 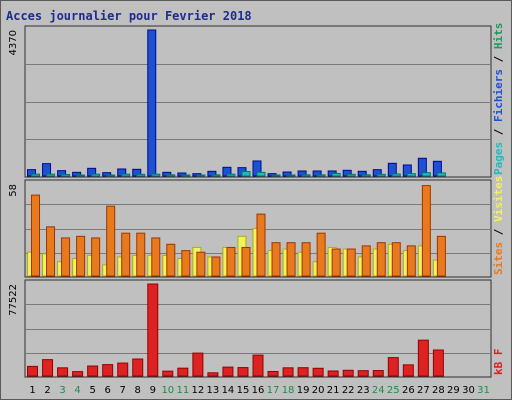 What do you see at coordinates (77, 390) in the screenshot?
I see `x-tick-day-4: 4` at bounding box center [77, 390].